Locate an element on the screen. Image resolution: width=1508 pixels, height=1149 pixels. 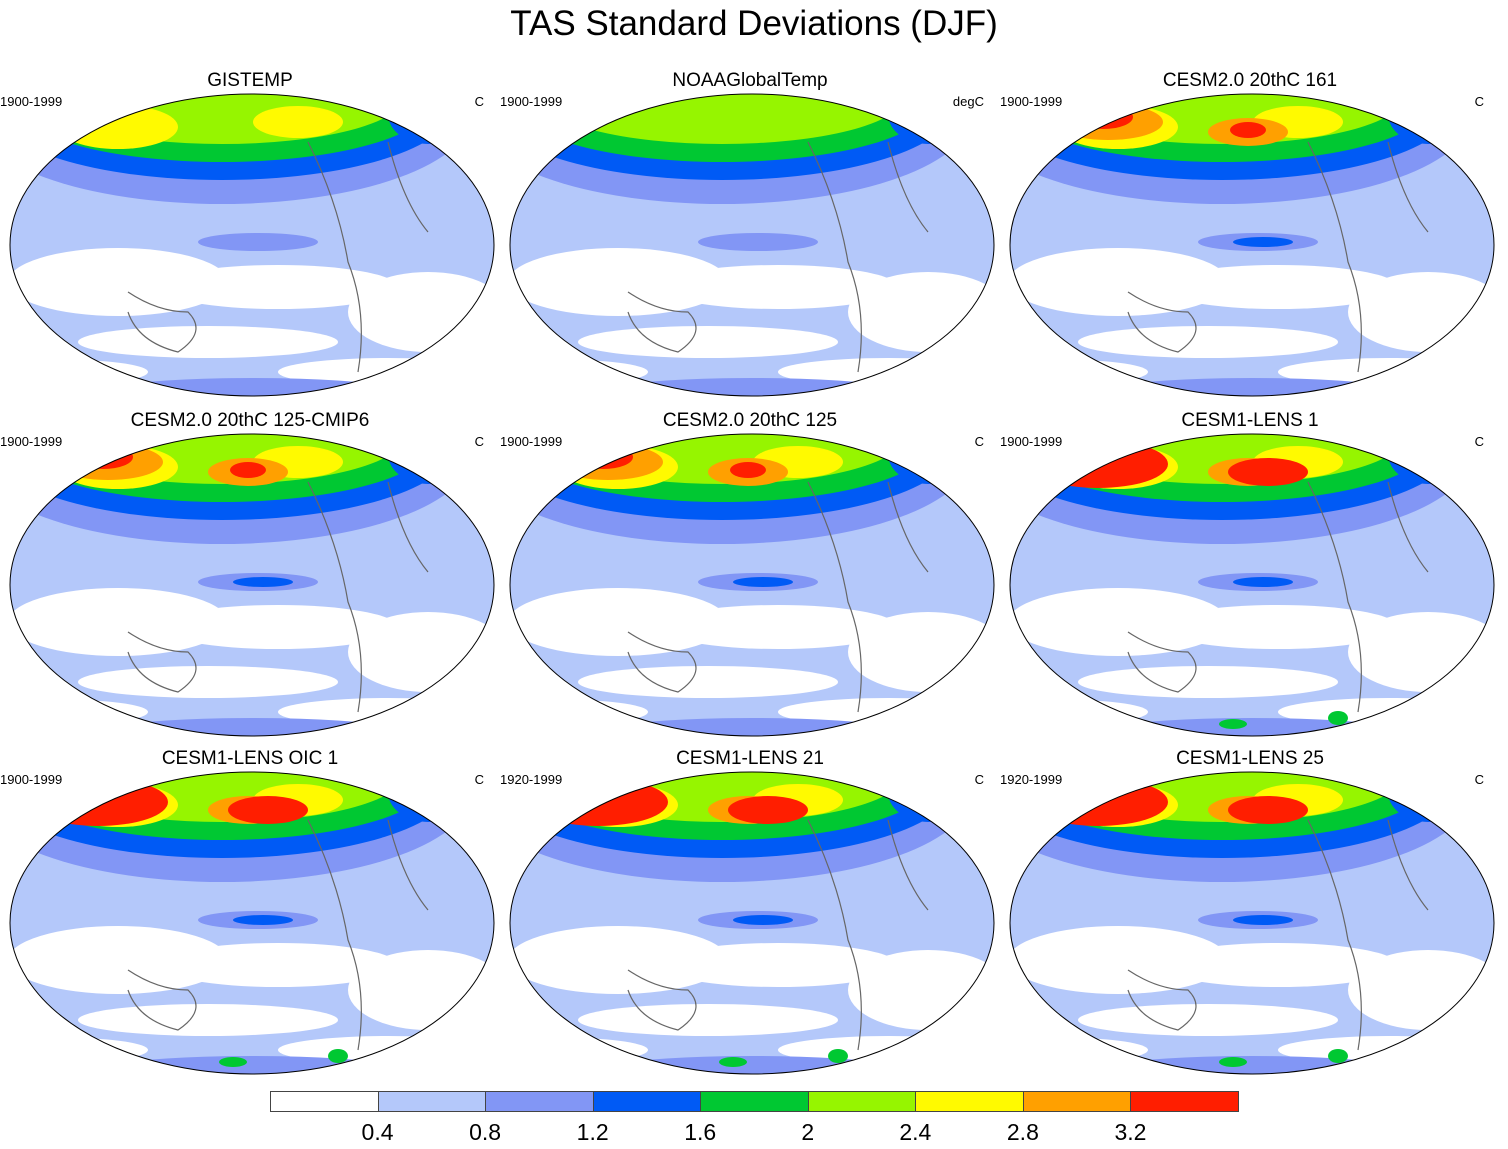
map-panel: CESM1-LENS 25 1920-1999 C is located at coordinates (1250, 913).